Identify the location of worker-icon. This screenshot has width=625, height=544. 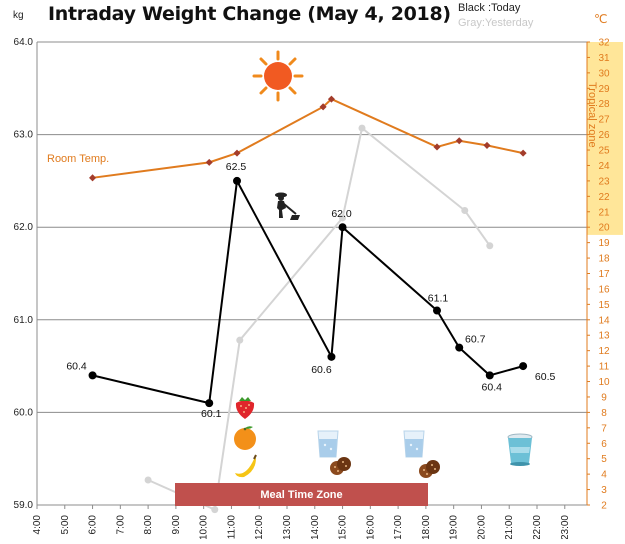
(287, 206).